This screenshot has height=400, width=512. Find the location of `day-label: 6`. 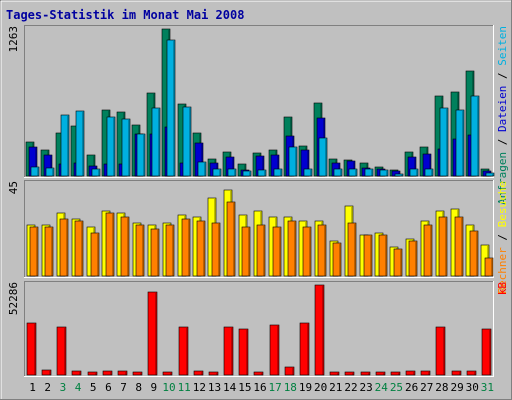

day-label: 6 is located at coordinates (108, 387).